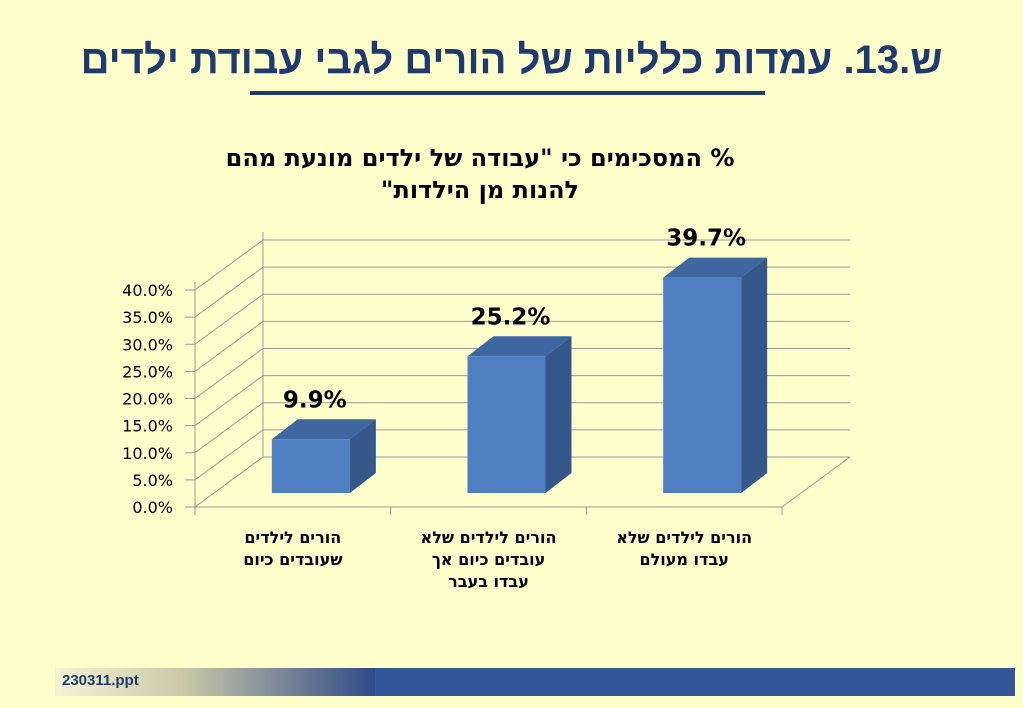 This screenshot has width=1023, height=708. What do you see at coordinates (147, 290) in the screenshot?
I see `y-tick-label: 40.0%` at bounding box center [147, 290].